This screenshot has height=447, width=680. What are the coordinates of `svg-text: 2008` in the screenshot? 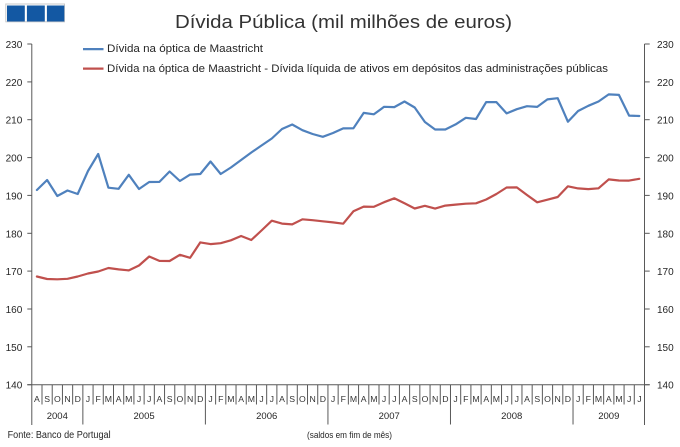 It's located at (511, 416).